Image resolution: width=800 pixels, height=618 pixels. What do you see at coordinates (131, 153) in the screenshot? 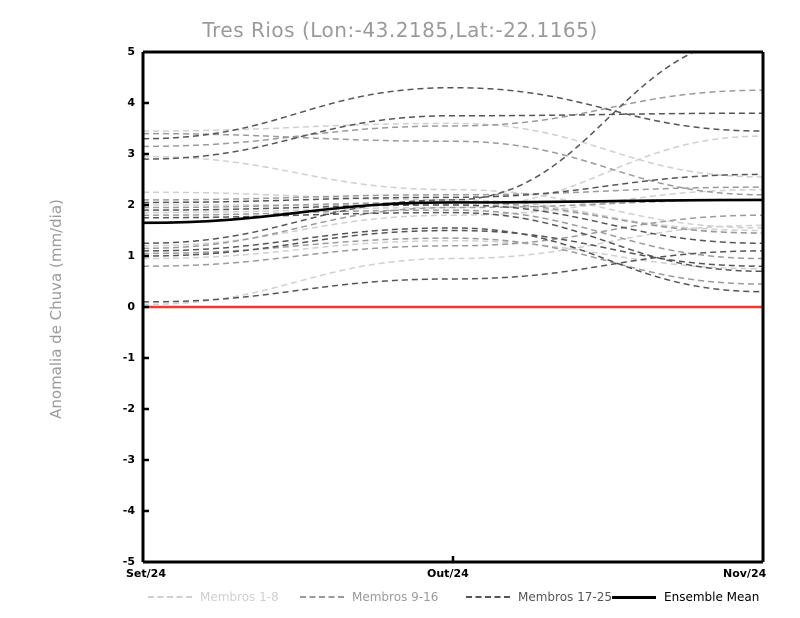
I see `y-tick-label: 3` at bounding box center [131, 153].